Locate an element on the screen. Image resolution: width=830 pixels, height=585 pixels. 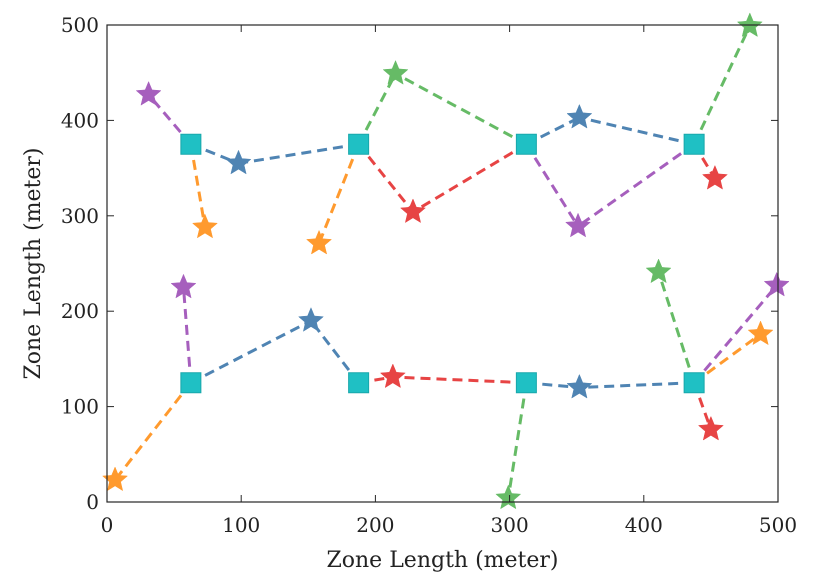
y-axis-label: Zone Length (meter) is located at coordinates (33, 263).